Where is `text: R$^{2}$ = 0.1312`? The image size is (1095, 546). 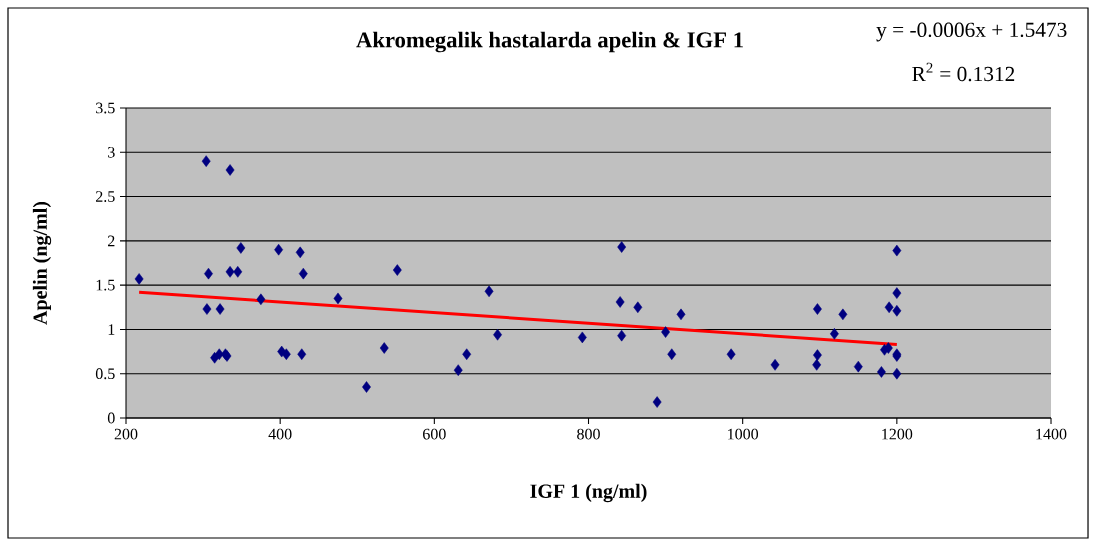
text: R$^{2}$ = 0.1312 is located at coordinates (963, 72).